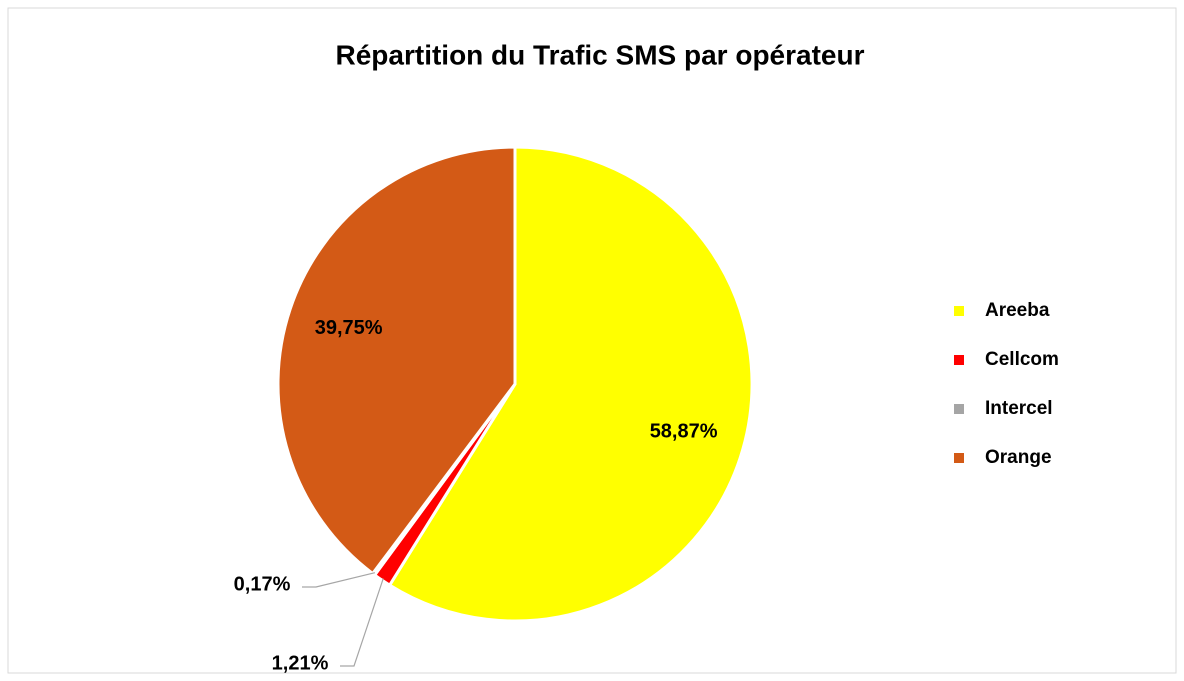  Describe the element at coordinates (1018, 457) in the screenshot. I see `legend-label: Orange` at that location.